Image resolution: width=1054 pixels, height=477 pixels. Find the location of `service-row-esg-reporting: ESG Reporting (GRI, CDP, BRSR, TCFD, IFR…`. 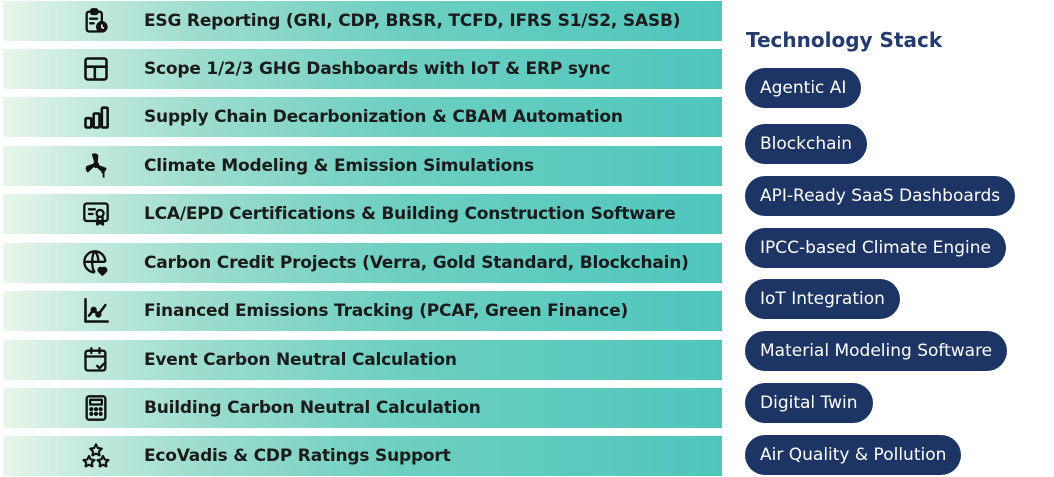

service-row-esg-reporting: ESG Reporting (GRI, CDP, BRSR, TCFD, IFR… is located at coordinates (361, 21).